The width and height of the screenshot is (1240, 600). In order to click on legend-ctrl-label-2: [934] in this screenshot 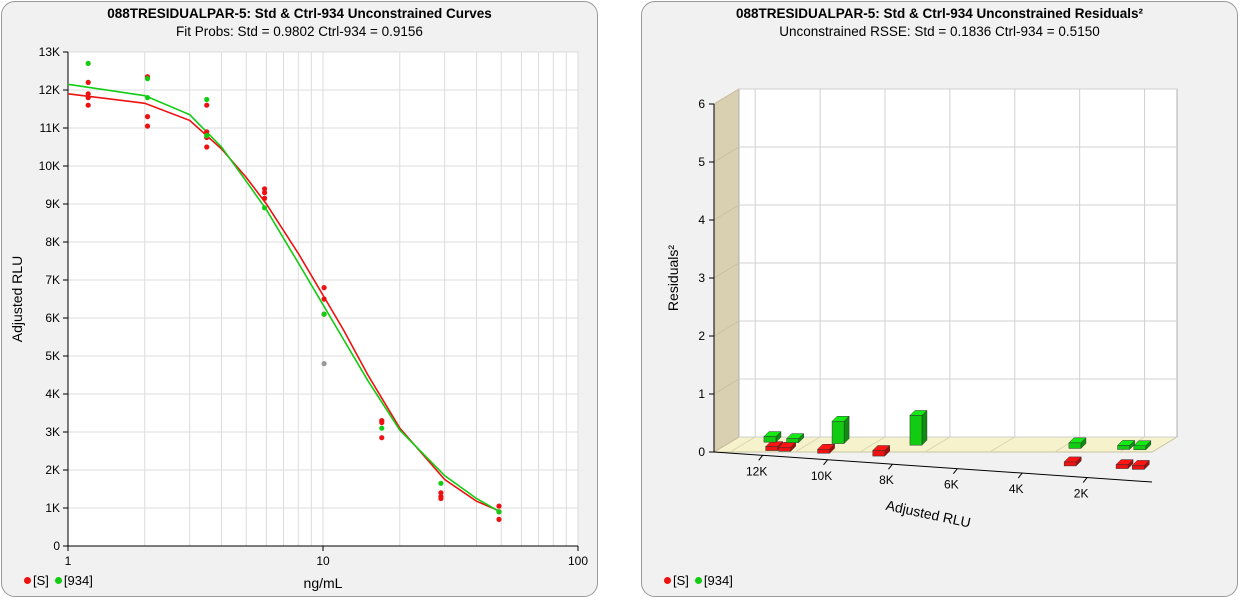, I will do `click(718, 580)`.